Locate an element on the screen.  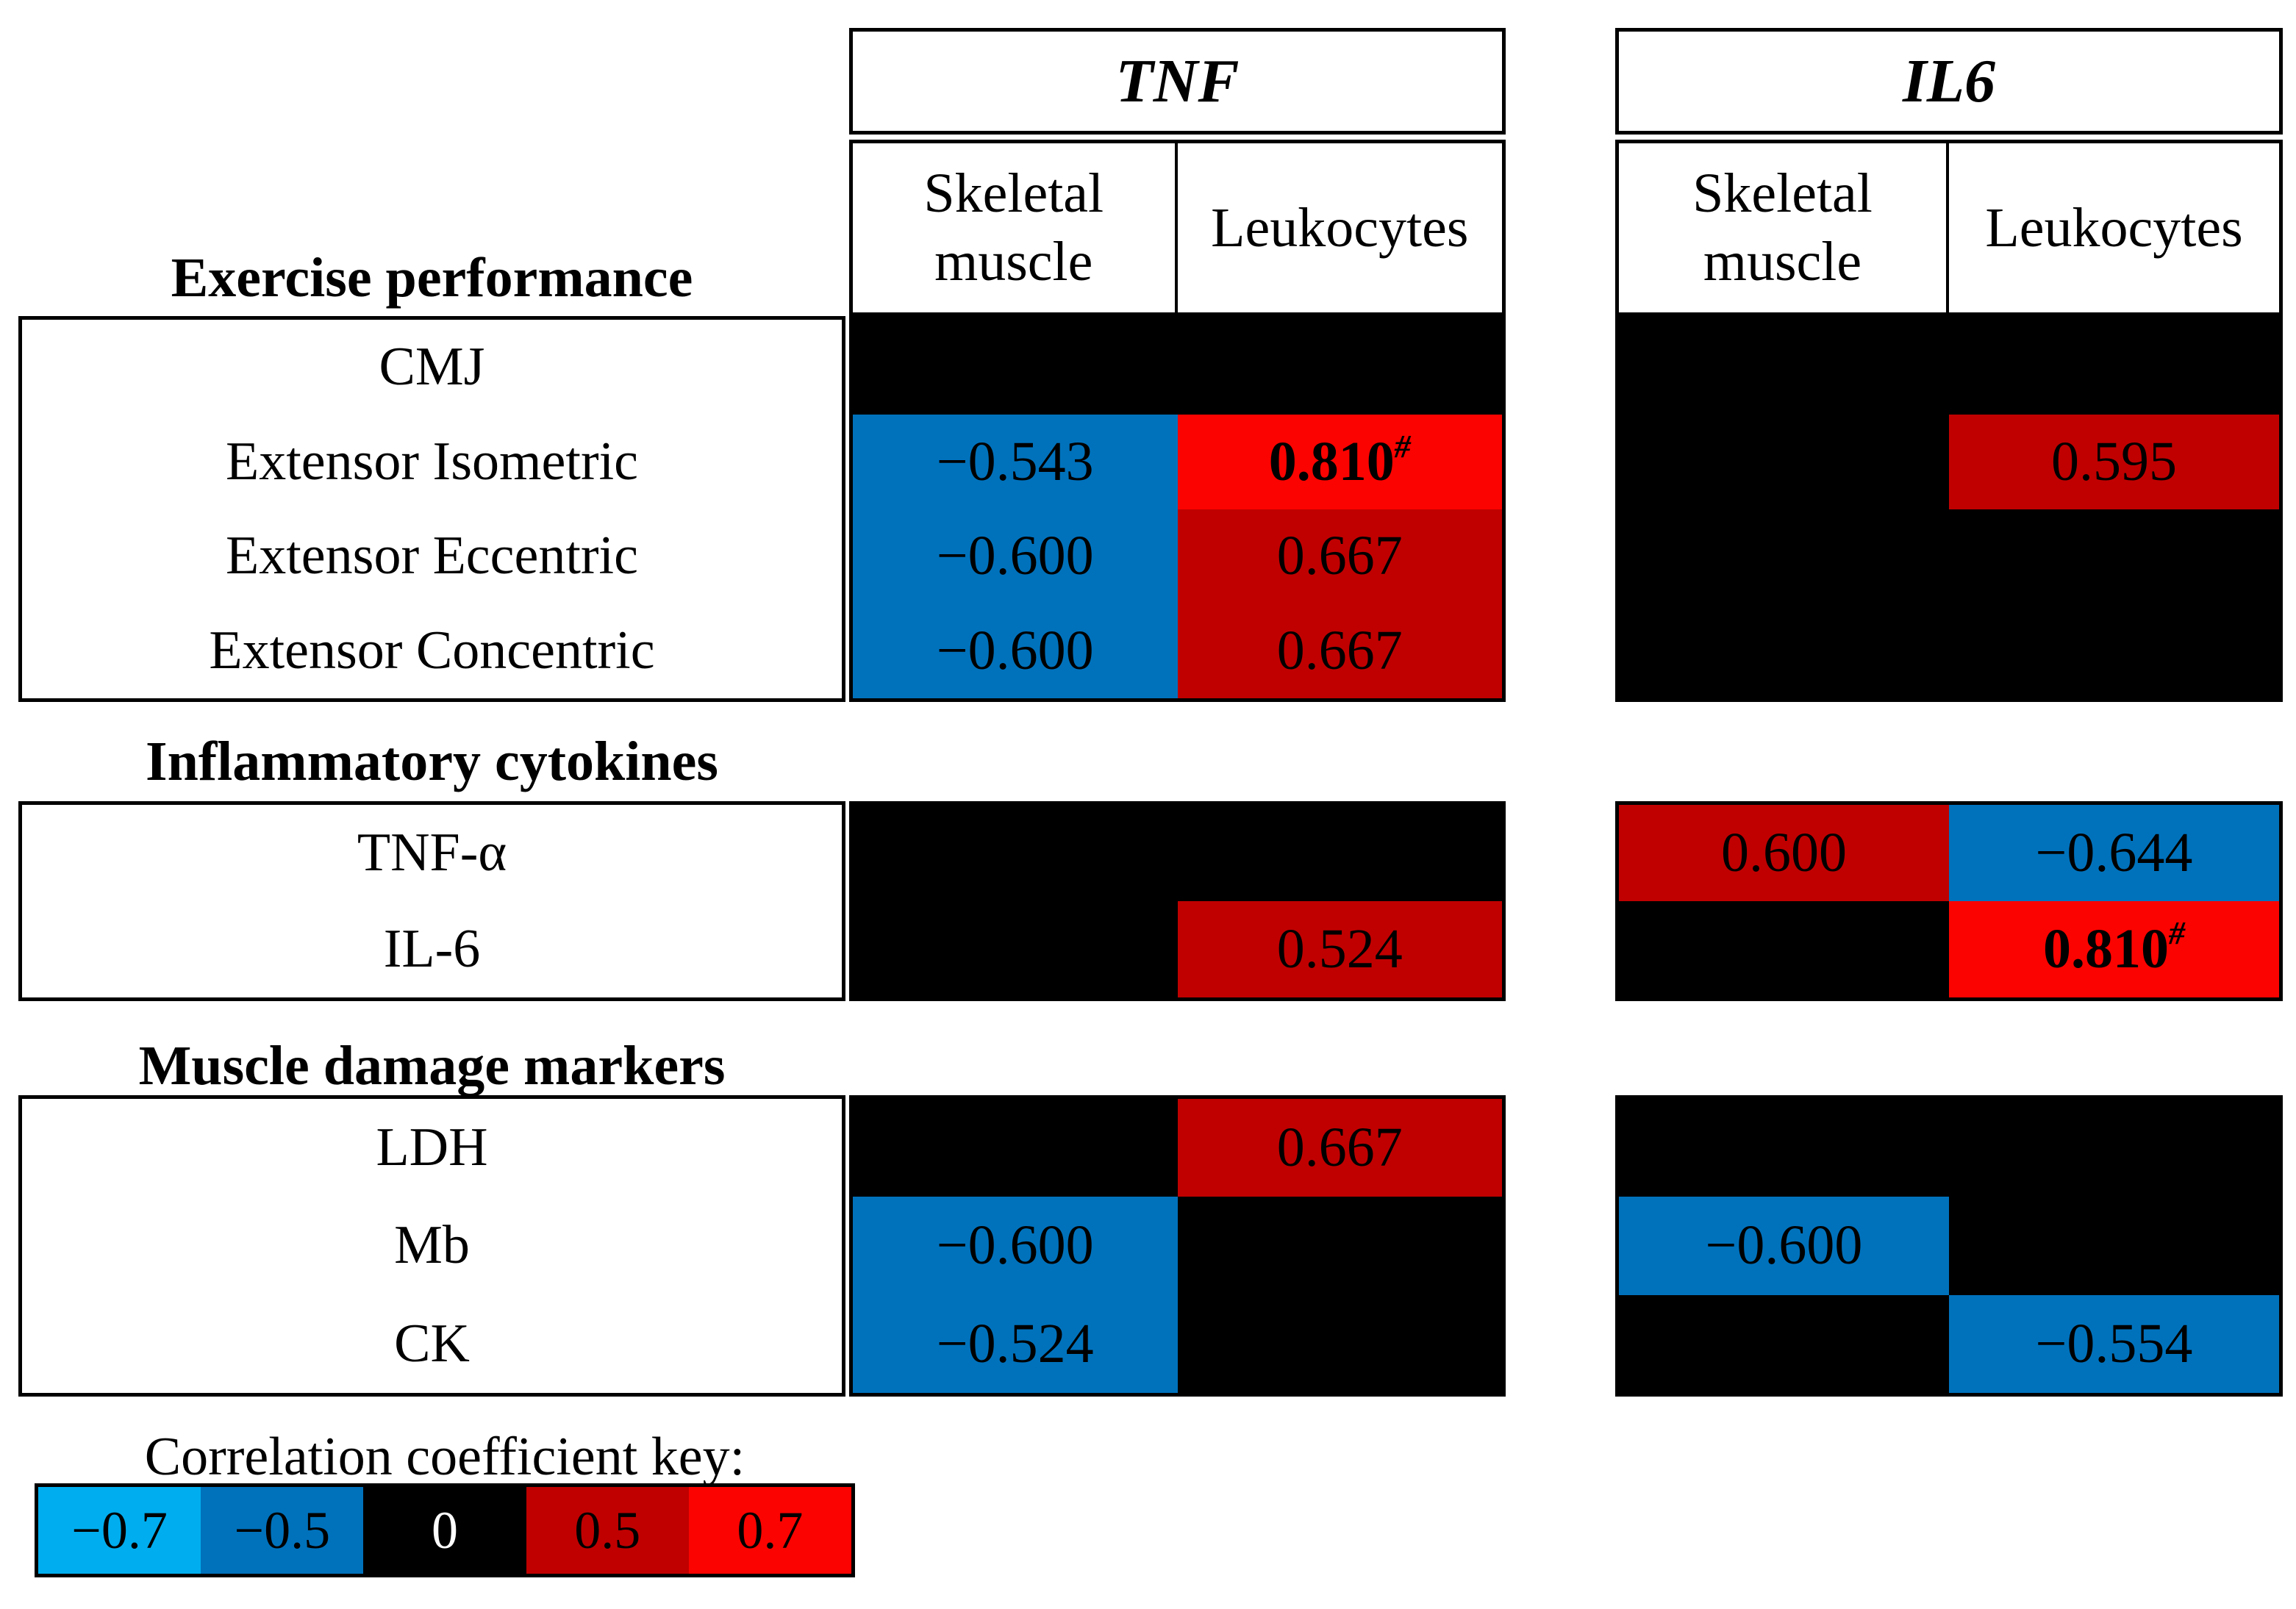
row-label-ck: CK is located at coordinates (432, 1343).